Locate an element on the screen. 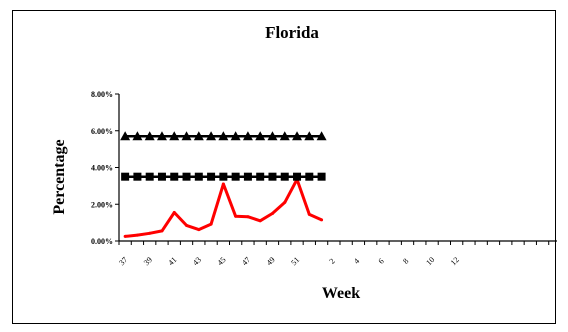 This screenshot has width=568, height=332. x-tick-label: 4 is located at coordinates (356, 261).